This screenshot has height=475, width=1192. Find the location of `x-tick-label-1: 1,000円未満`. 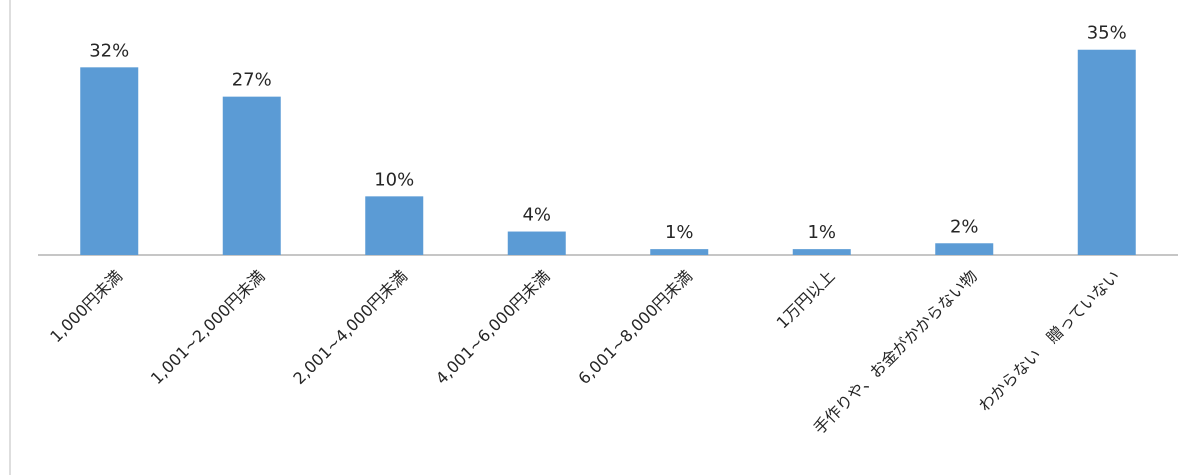

x-tick-label-1: 1,000円未満 is located at coordinates (86, 306).